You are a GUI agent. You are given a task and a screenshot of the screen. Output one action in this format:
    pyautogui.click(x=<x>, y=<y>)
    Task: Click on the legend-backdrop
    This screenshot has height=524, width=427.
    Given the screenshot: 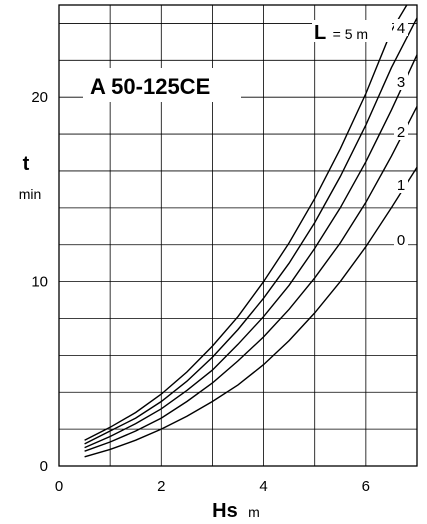 What is the action you would take?
    pyautogui.click(x=352, y=31)
    